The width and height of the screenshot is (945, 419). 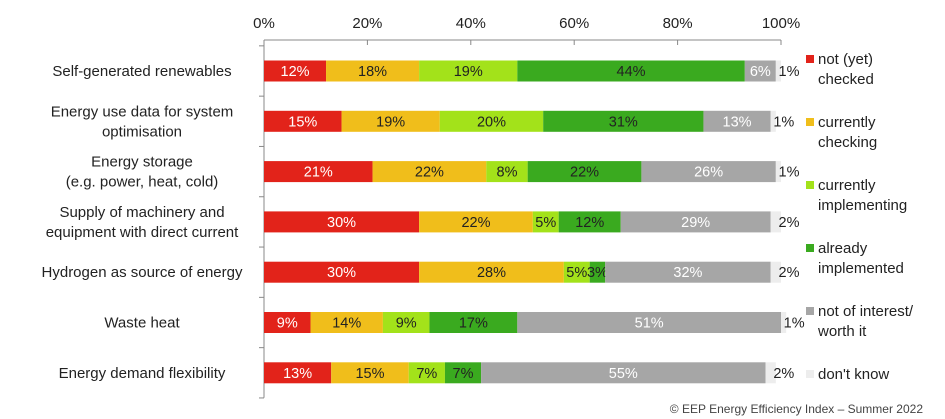 I want to click on data-label: 26%, so click(x=708, y=173).